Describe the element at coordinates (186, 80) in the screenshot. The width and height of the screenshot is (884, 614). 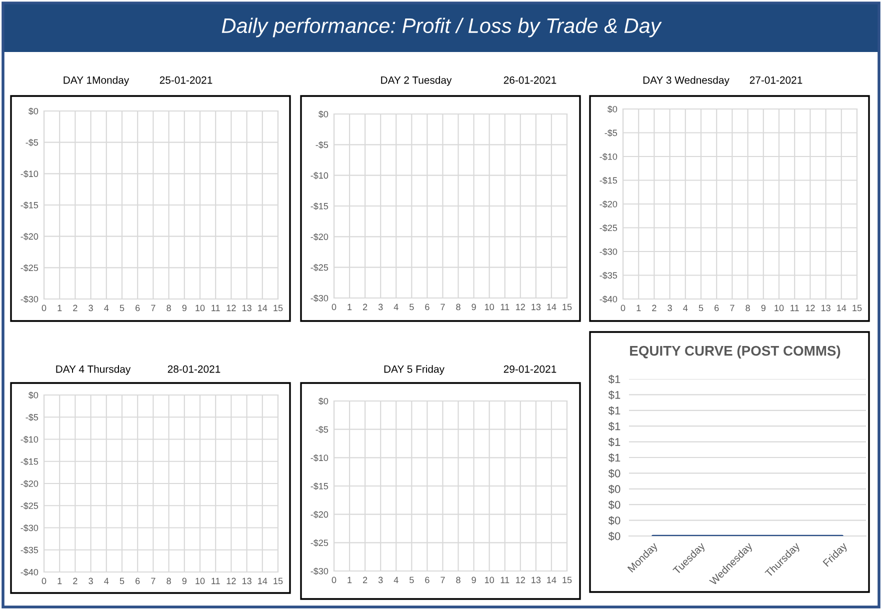
I see `chart-subtitle: 25-01-2021` at that location.